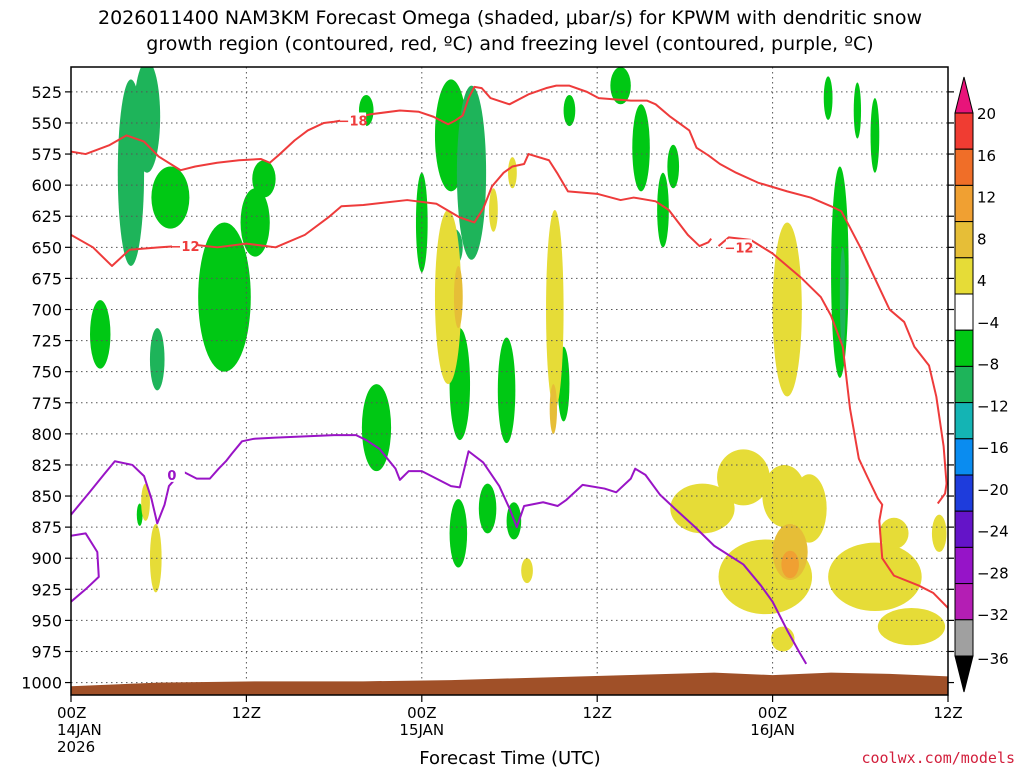 Image resolution: width=1024 pixels, height=768 pixels. What do you see at coordinates (938, 758) in the screenshot?
I see `credit-text: coolwx.com/models` at bounding box center [938, 758].